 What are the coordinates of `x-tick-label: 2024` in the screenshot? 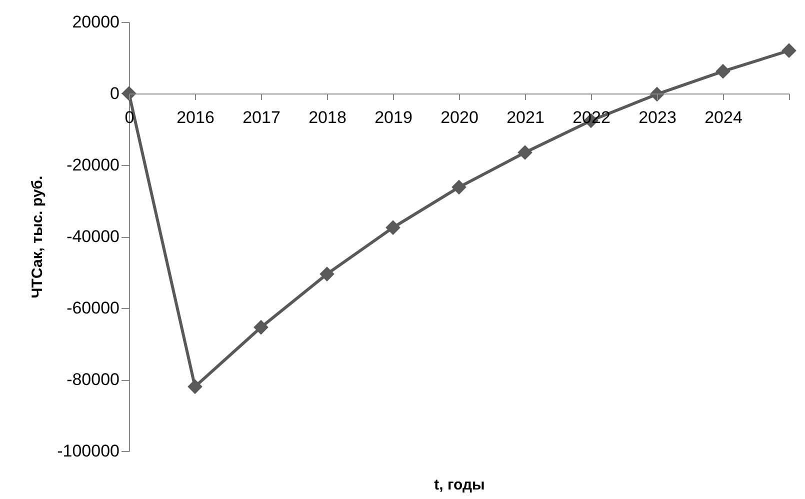 It's located at (723, 117).